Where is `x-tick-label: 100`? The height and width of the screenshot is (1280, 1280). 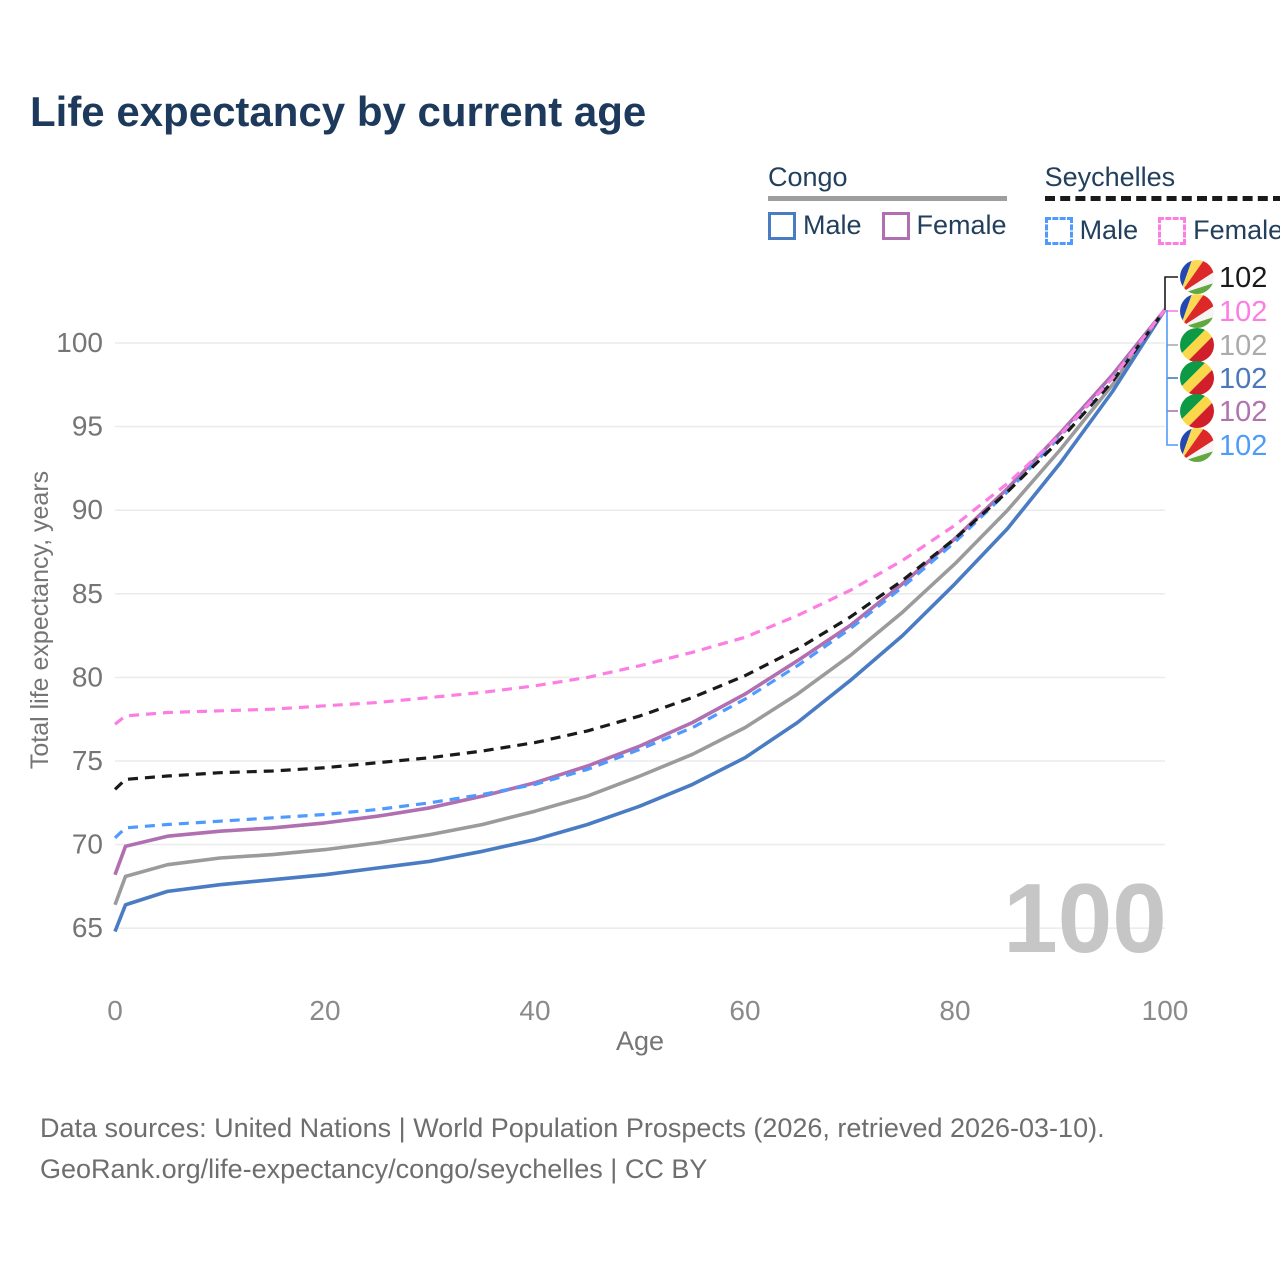 x-tick-label: 100 is located at coordinates (1165, 1010).